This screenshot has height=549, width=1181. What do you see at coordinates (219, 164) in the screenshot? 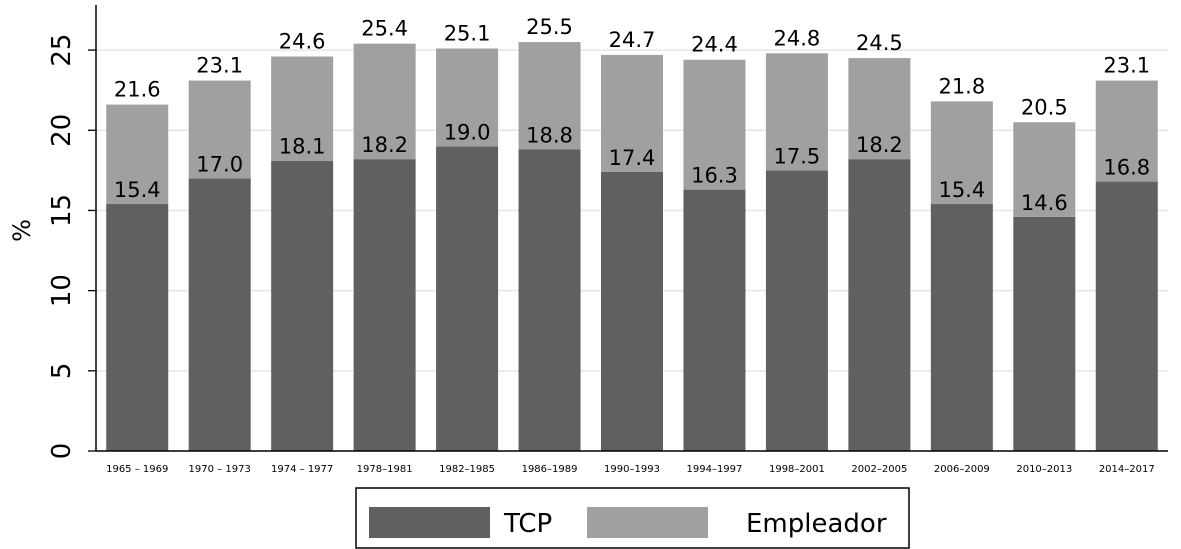
I see `tcp-value-label: 17.0` at bounding box center [219, 164].